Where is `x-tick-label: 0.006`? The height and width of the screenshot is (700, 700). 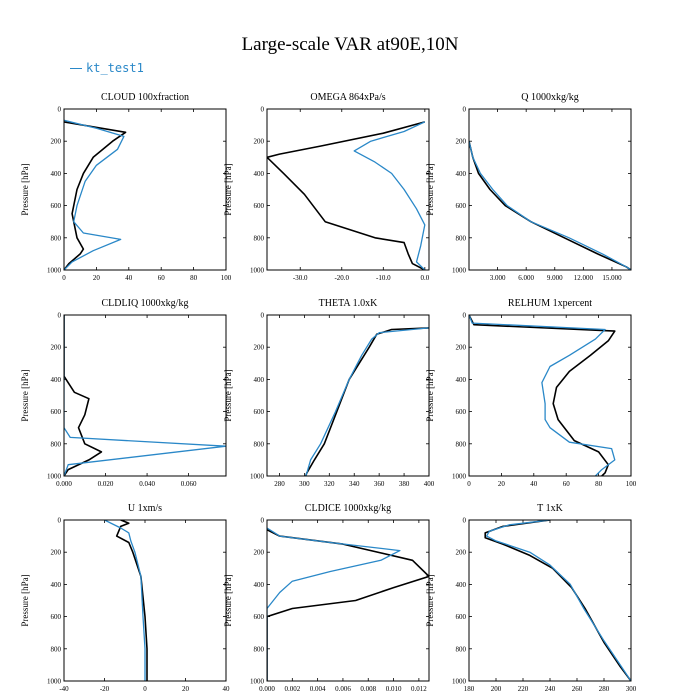
x-tick-label: 0.006 is located at coordinates (343, 689).